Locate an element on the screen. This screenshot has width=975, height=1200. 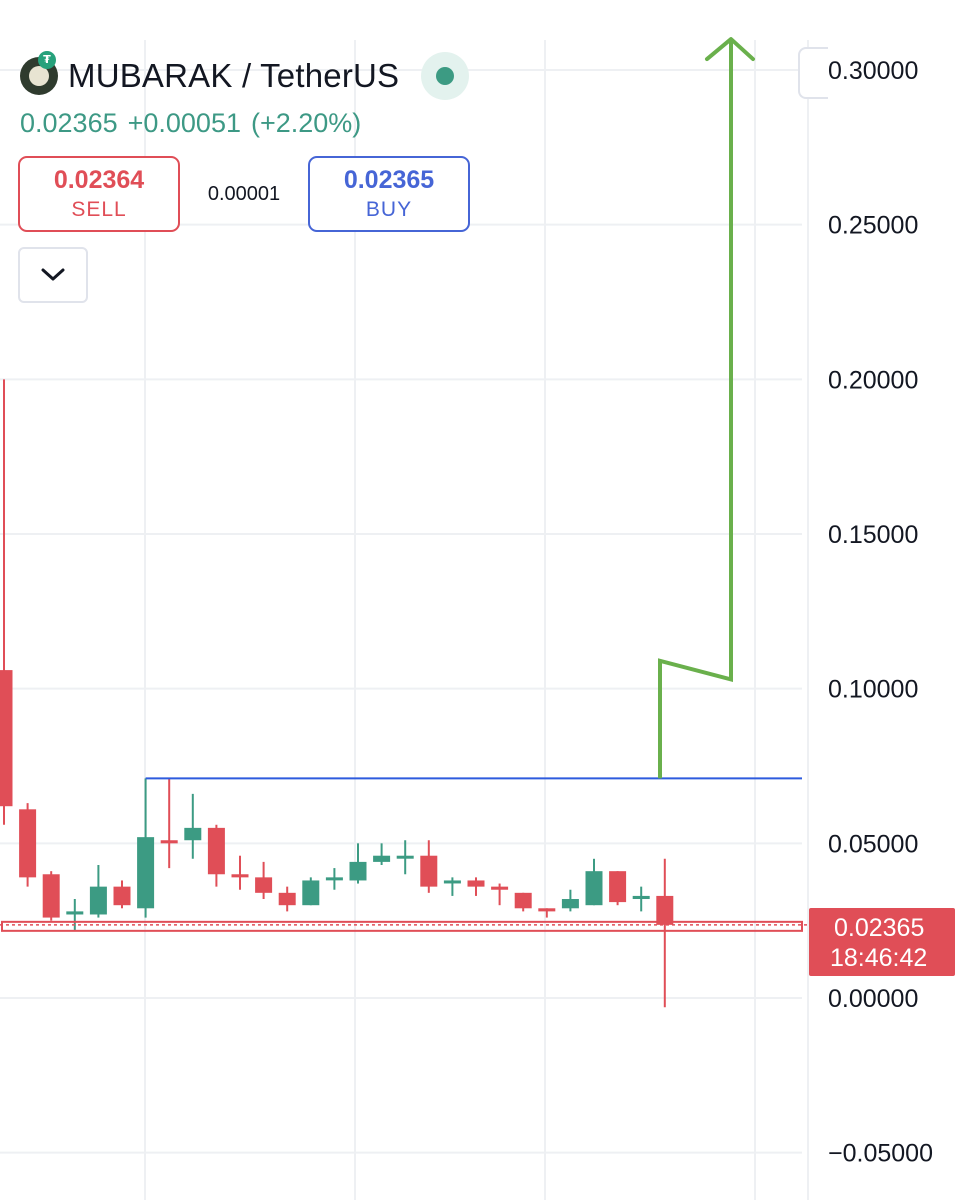
trade-panel: 0.02364 SELL 0.00001 0.02365 BUY is located at coordinates (244, 194).